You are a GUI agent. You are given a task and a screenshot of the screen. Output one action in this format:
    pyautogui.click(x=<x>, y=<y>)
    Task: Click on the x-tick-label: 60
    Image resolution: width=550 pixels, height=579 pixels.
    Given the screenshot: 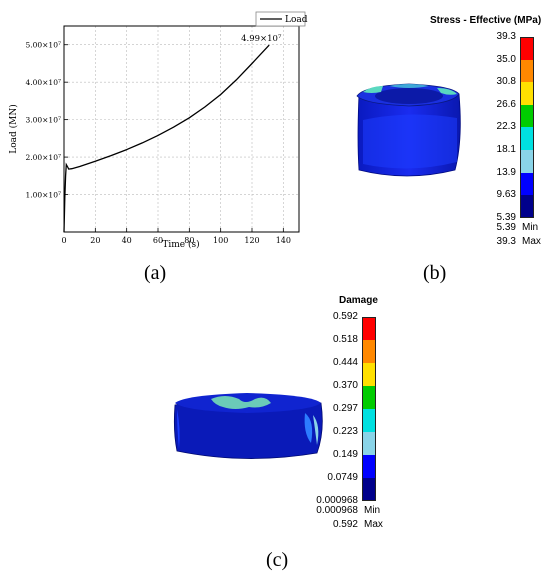 What is the action you would take?
    pyautogui.click(x=158, y=240)
    